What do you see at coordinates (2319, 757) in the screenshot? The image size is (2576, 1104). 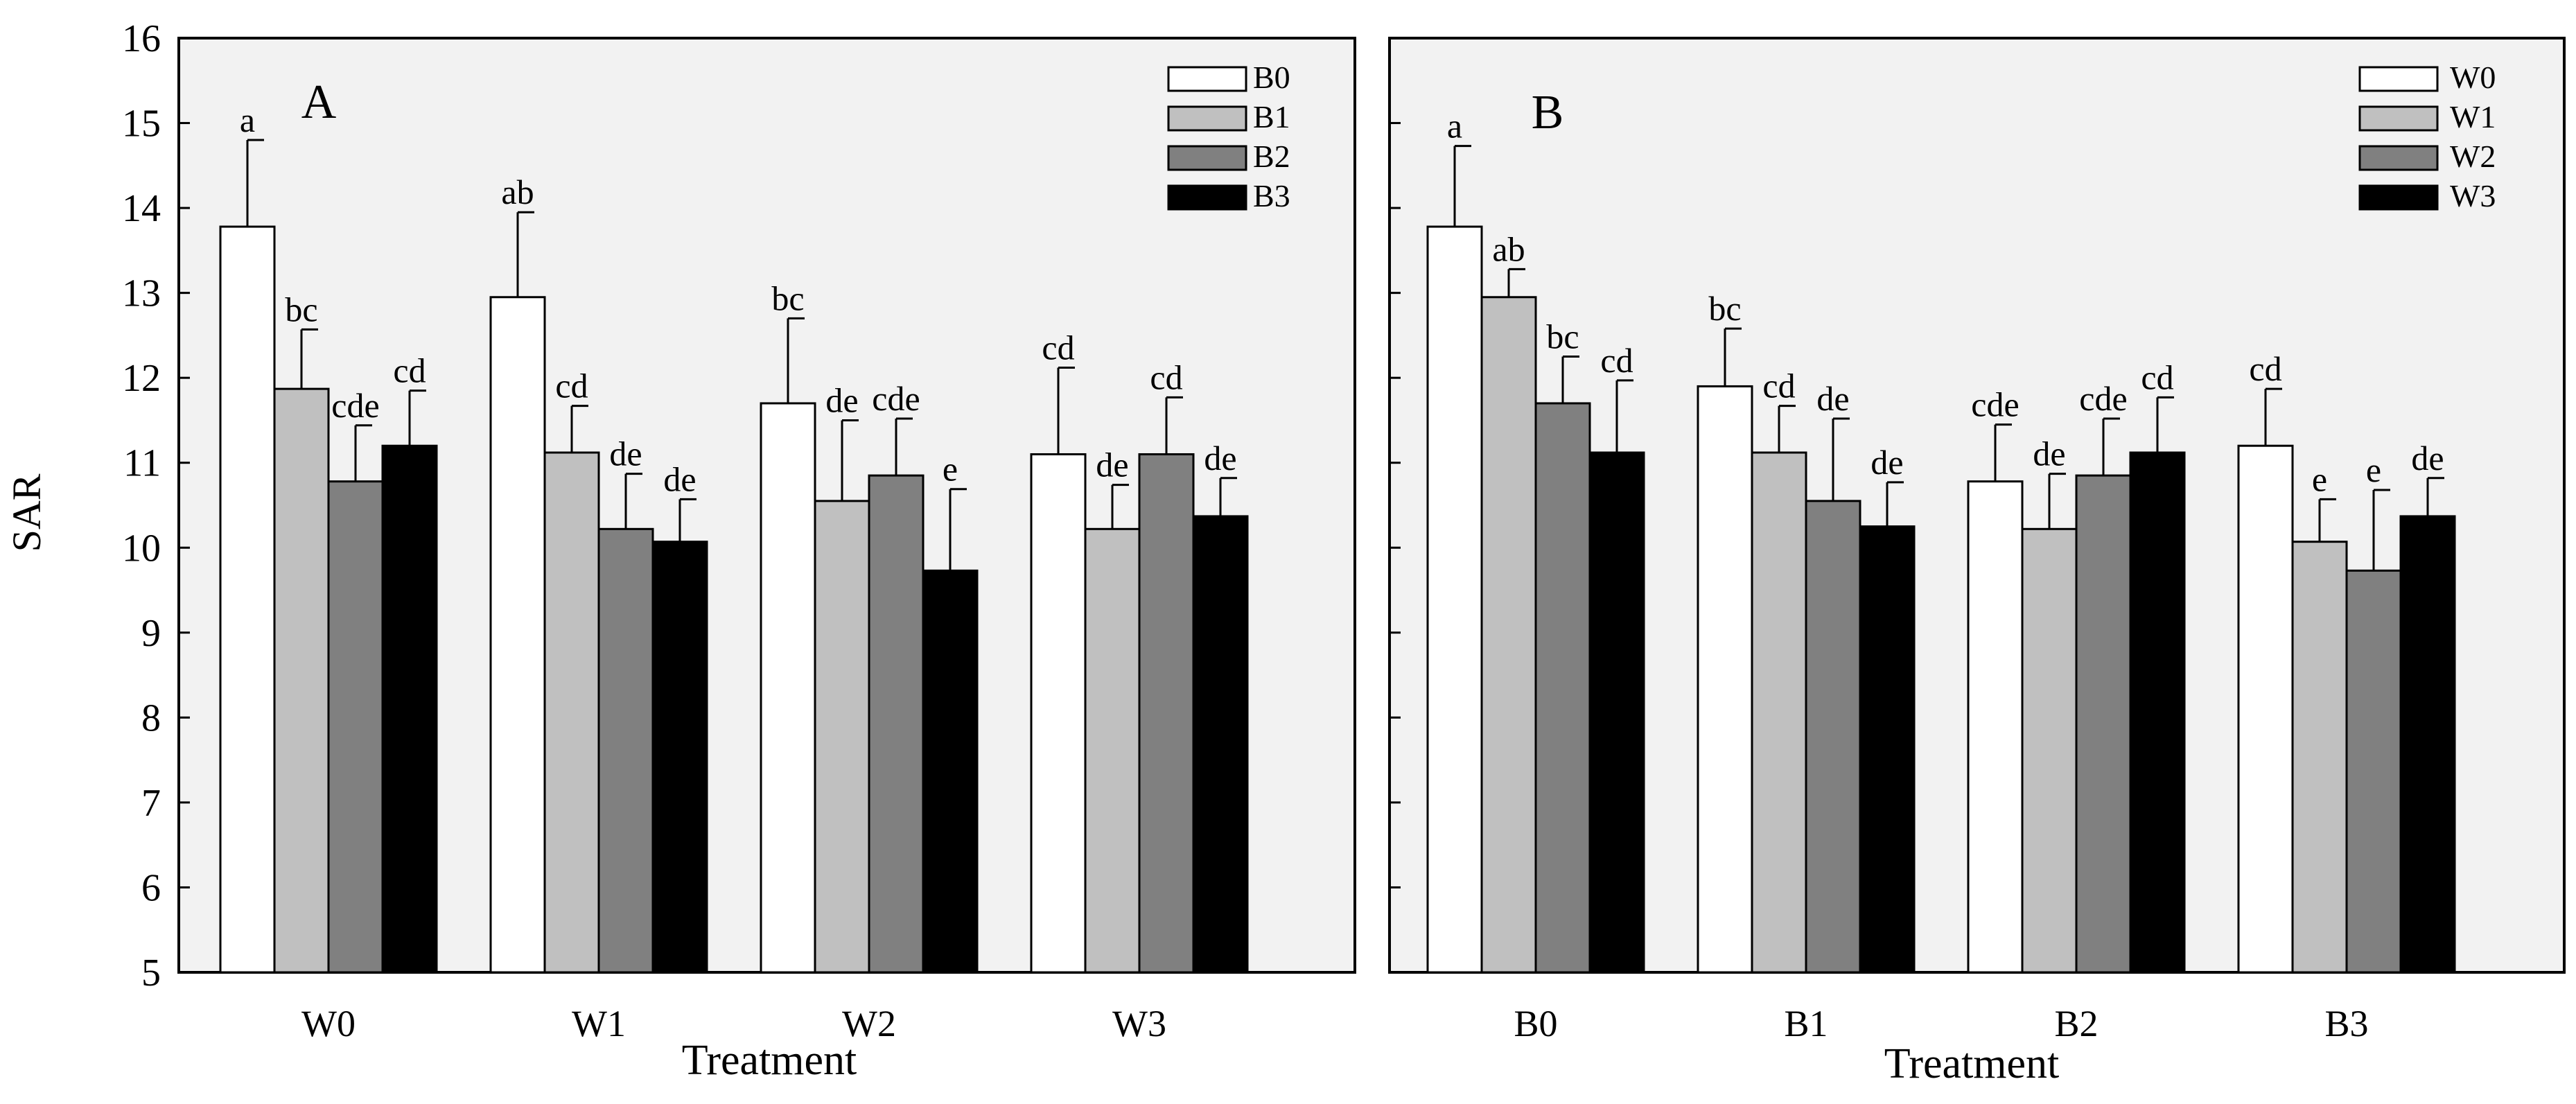 I see `bar-b3-w1` at bounding box center [2319, 757].